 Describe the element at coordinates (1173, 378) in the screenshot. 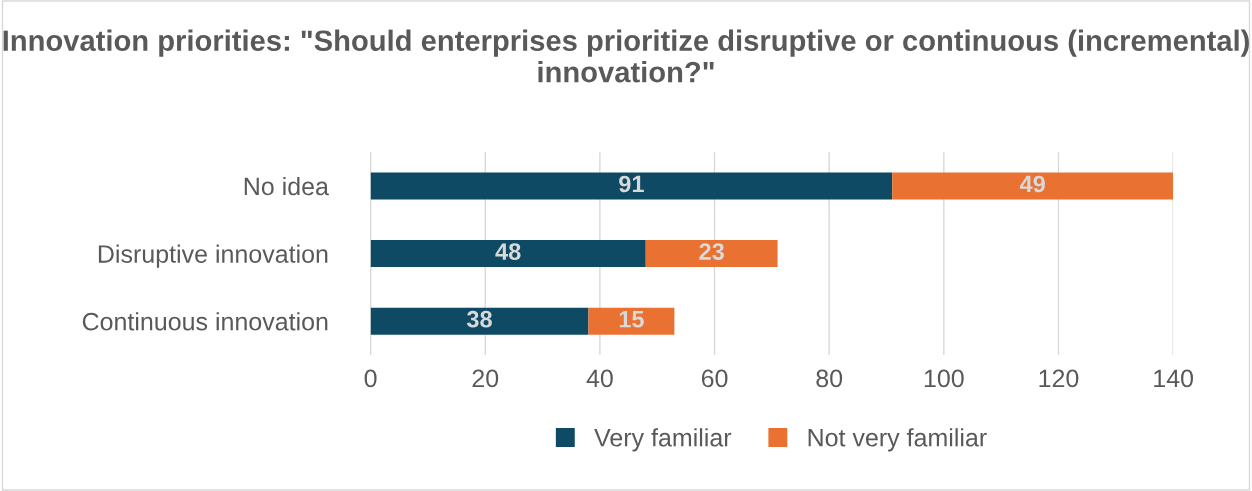

I see `x-tick-label: 140` at that location.